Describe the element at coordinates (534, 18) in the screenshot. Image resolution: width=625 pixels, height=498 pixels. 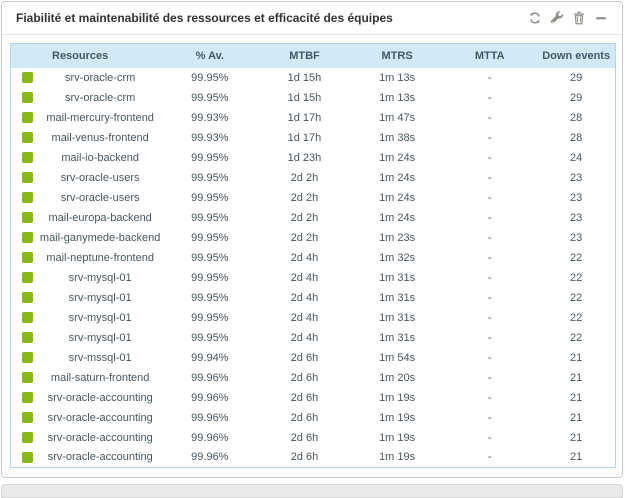
I see `refresh-button` at that location.